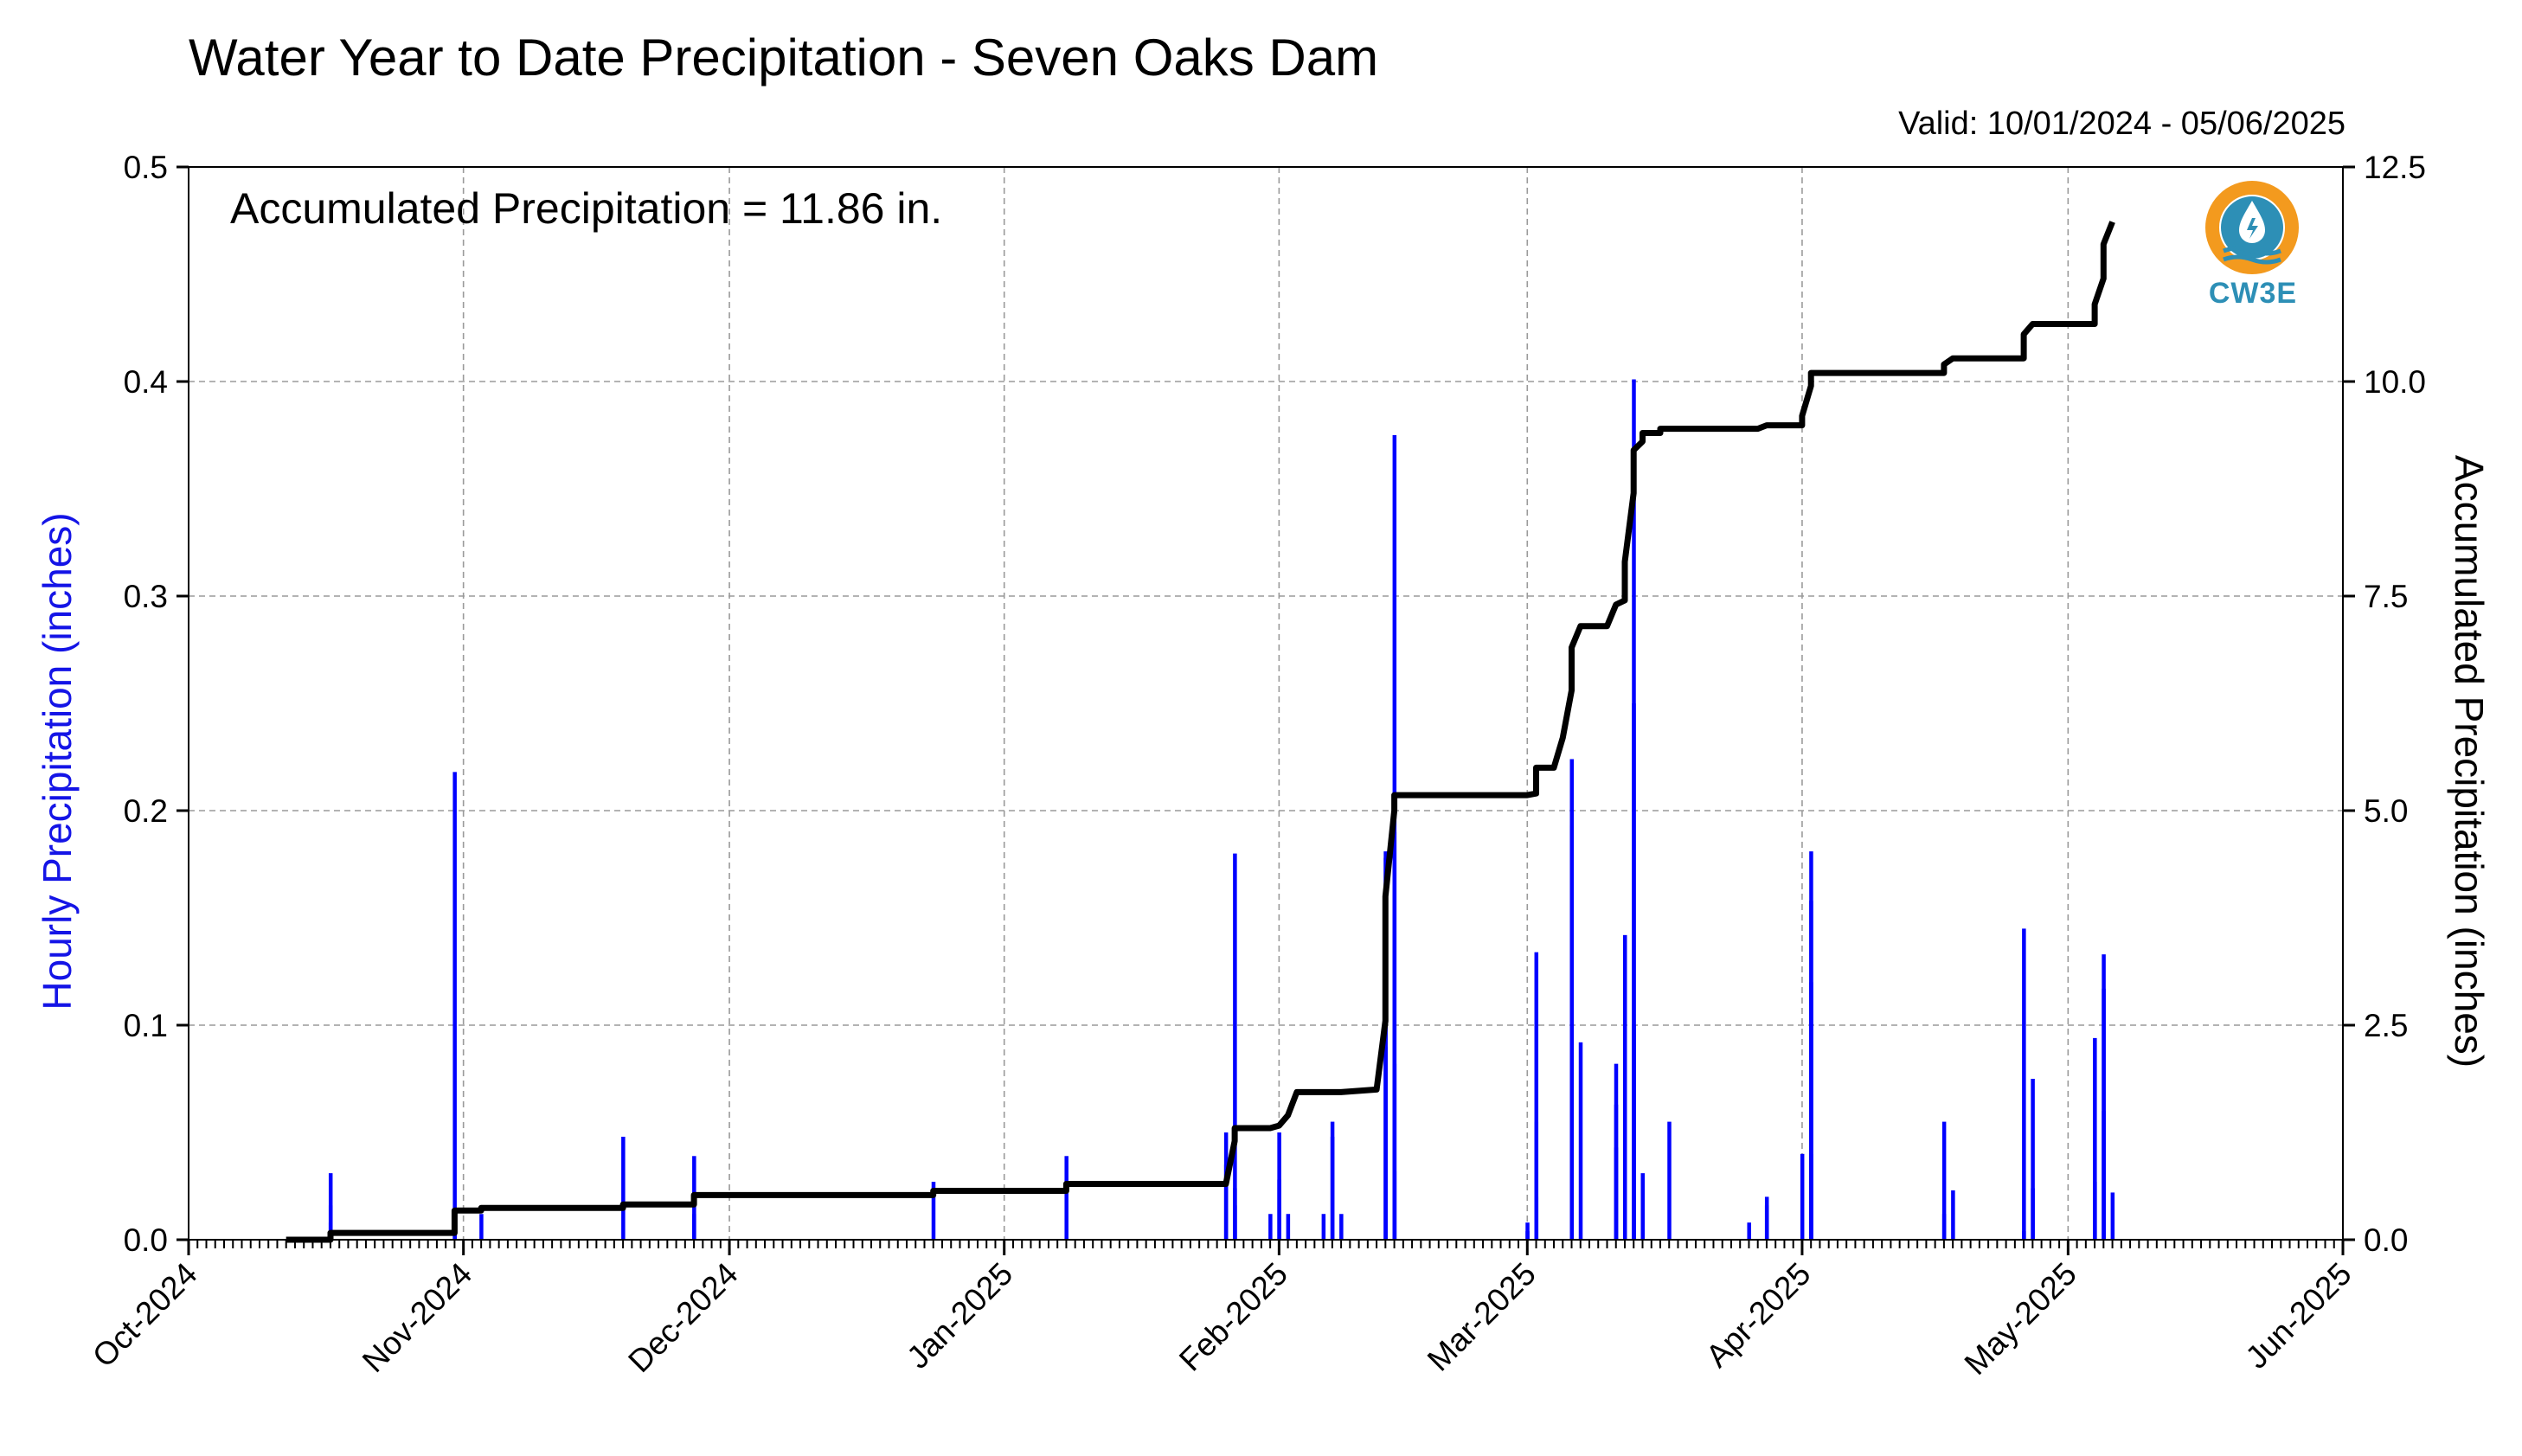 This screenshot has width=2522, height=1456. What do you see at coordinates (586, 208) in the screenshot?
I see `accumulated-total-annotation: Accumulated Precipitation = 11.86 in.` at bounding box center [586, 208].